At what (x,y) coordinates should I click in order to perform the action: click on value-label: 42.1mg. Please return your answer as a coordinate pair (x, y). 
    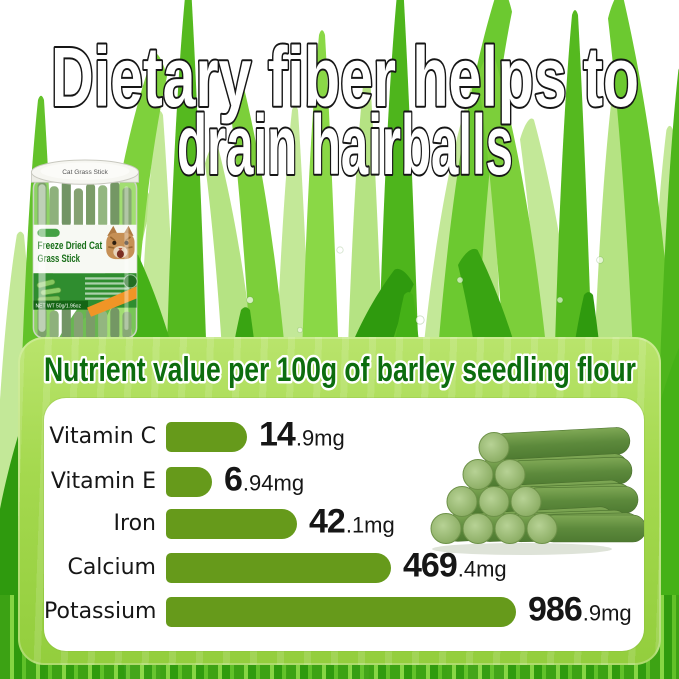
    Looking at the image, I should click on (352, 522).